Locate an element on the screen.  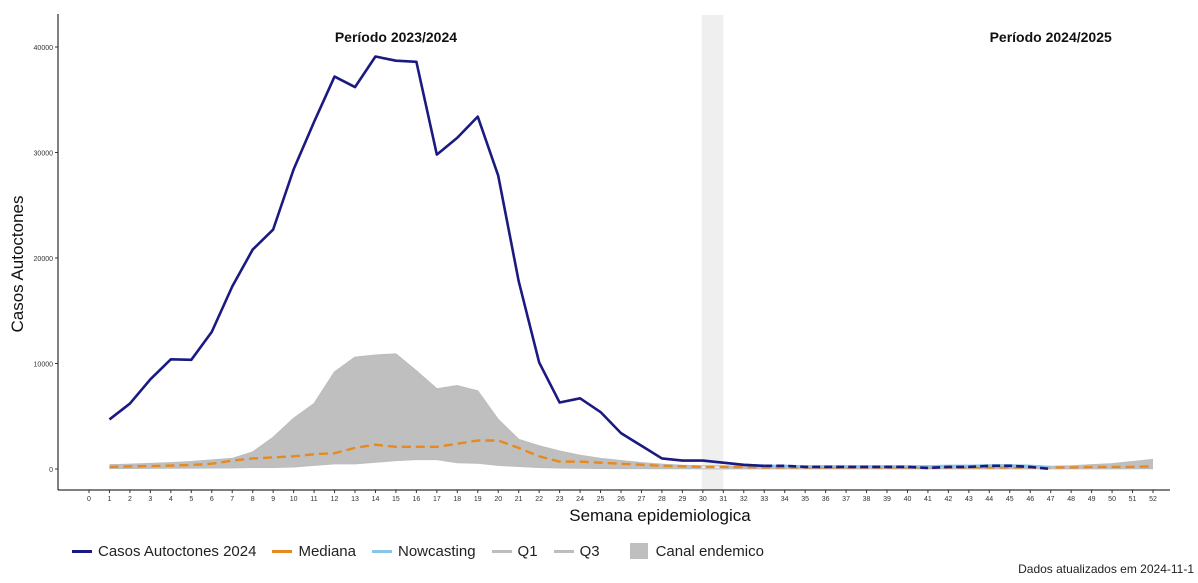
legend-item: Canal endemico is located at coordinates (690, 551).